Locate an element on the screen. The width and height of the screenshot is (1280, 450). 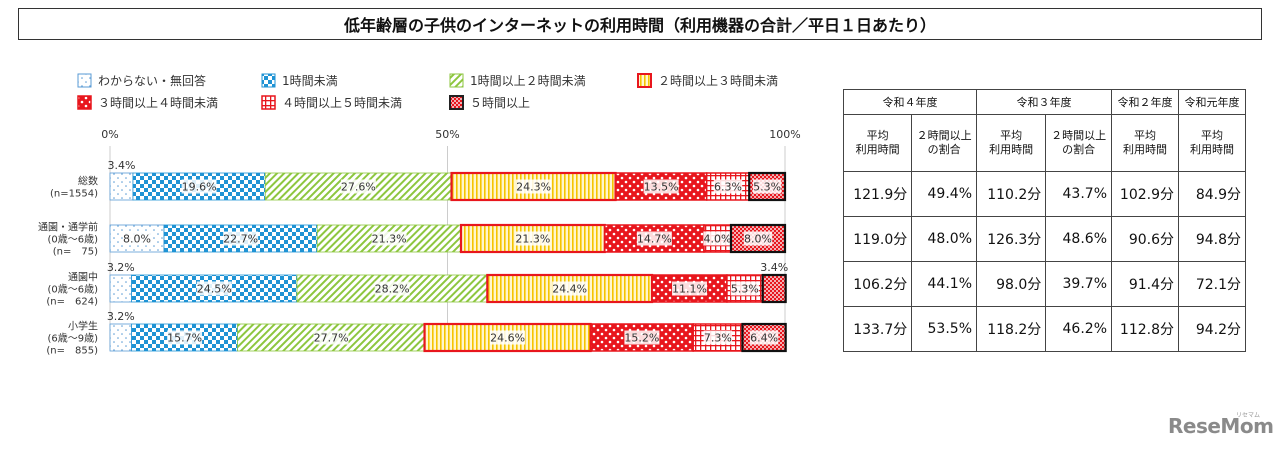
table-row: 133.7分 53.5% 118.2分 46.2% 112.8分 94.2分 is located at coordinates (1044, 329).